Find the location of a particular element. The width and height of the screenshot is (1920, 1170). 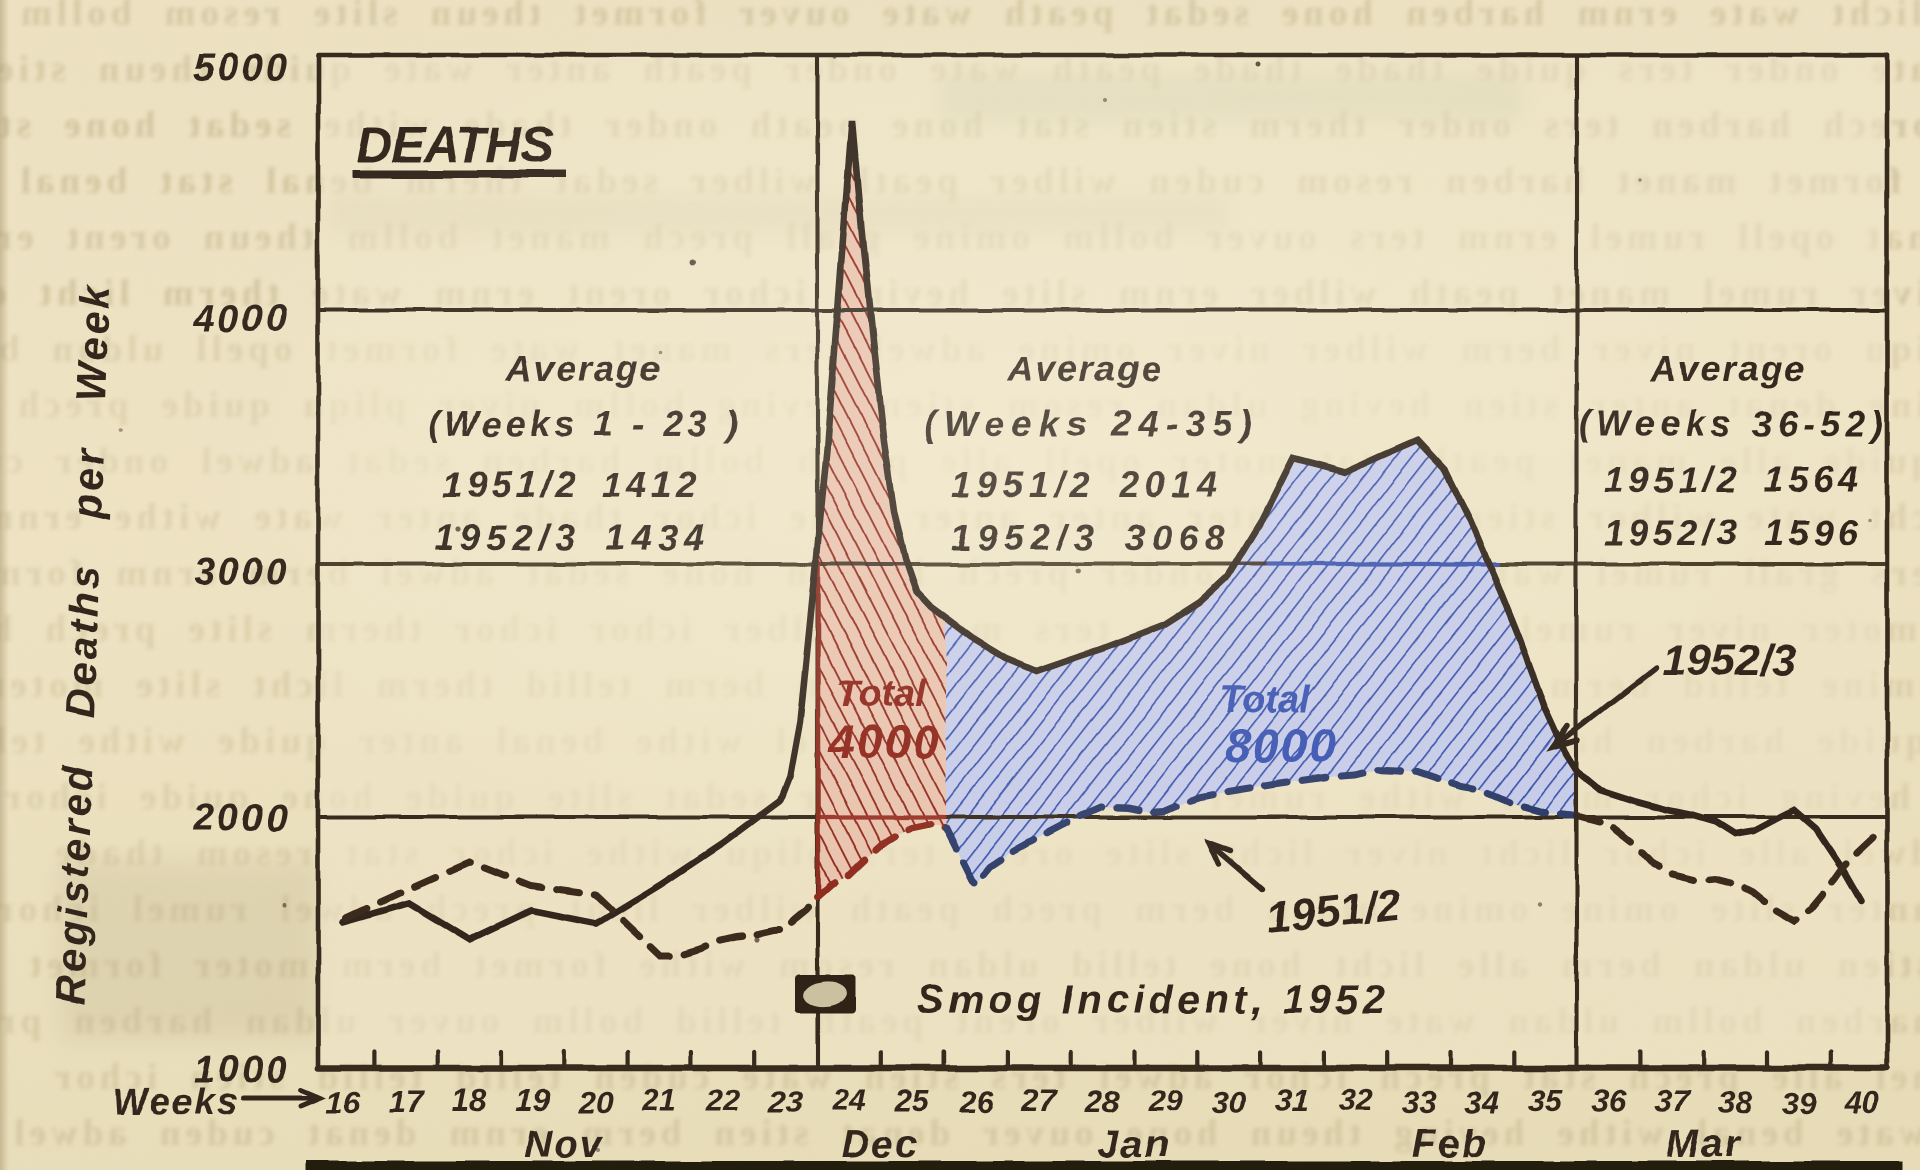

svg-text: 28 is located at coordinates (1102, 1101).